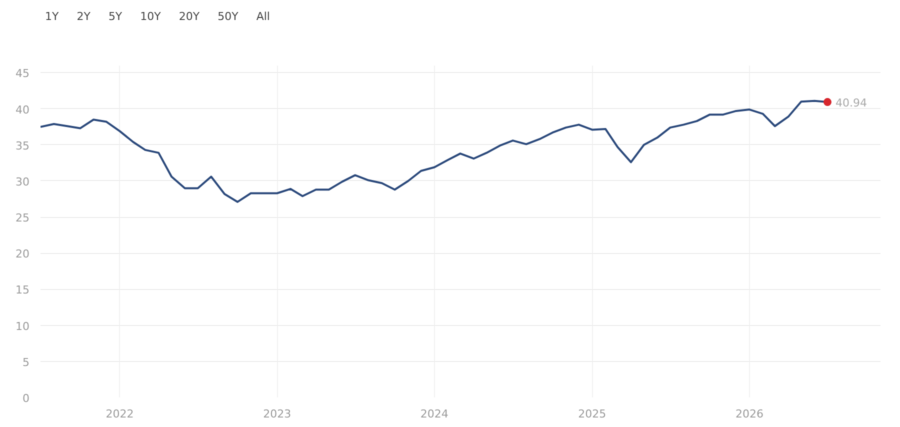 This screenshot has width=900, height=427. What do you see at coordinates (23, 181) in the screenshot?
I see `y-tick-label: 30` at bounding box center [23, 181].